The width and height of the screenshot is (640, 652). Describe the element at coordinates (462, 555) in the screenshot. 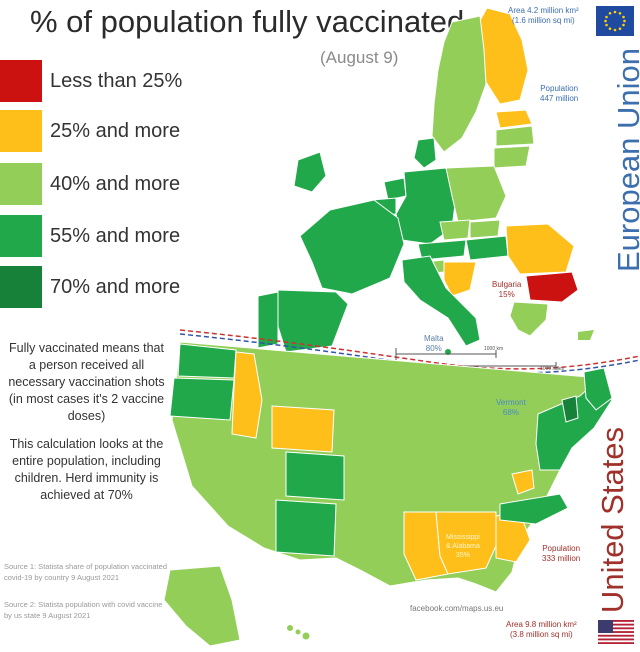

I see `ms-al-value: 35%` at that location.